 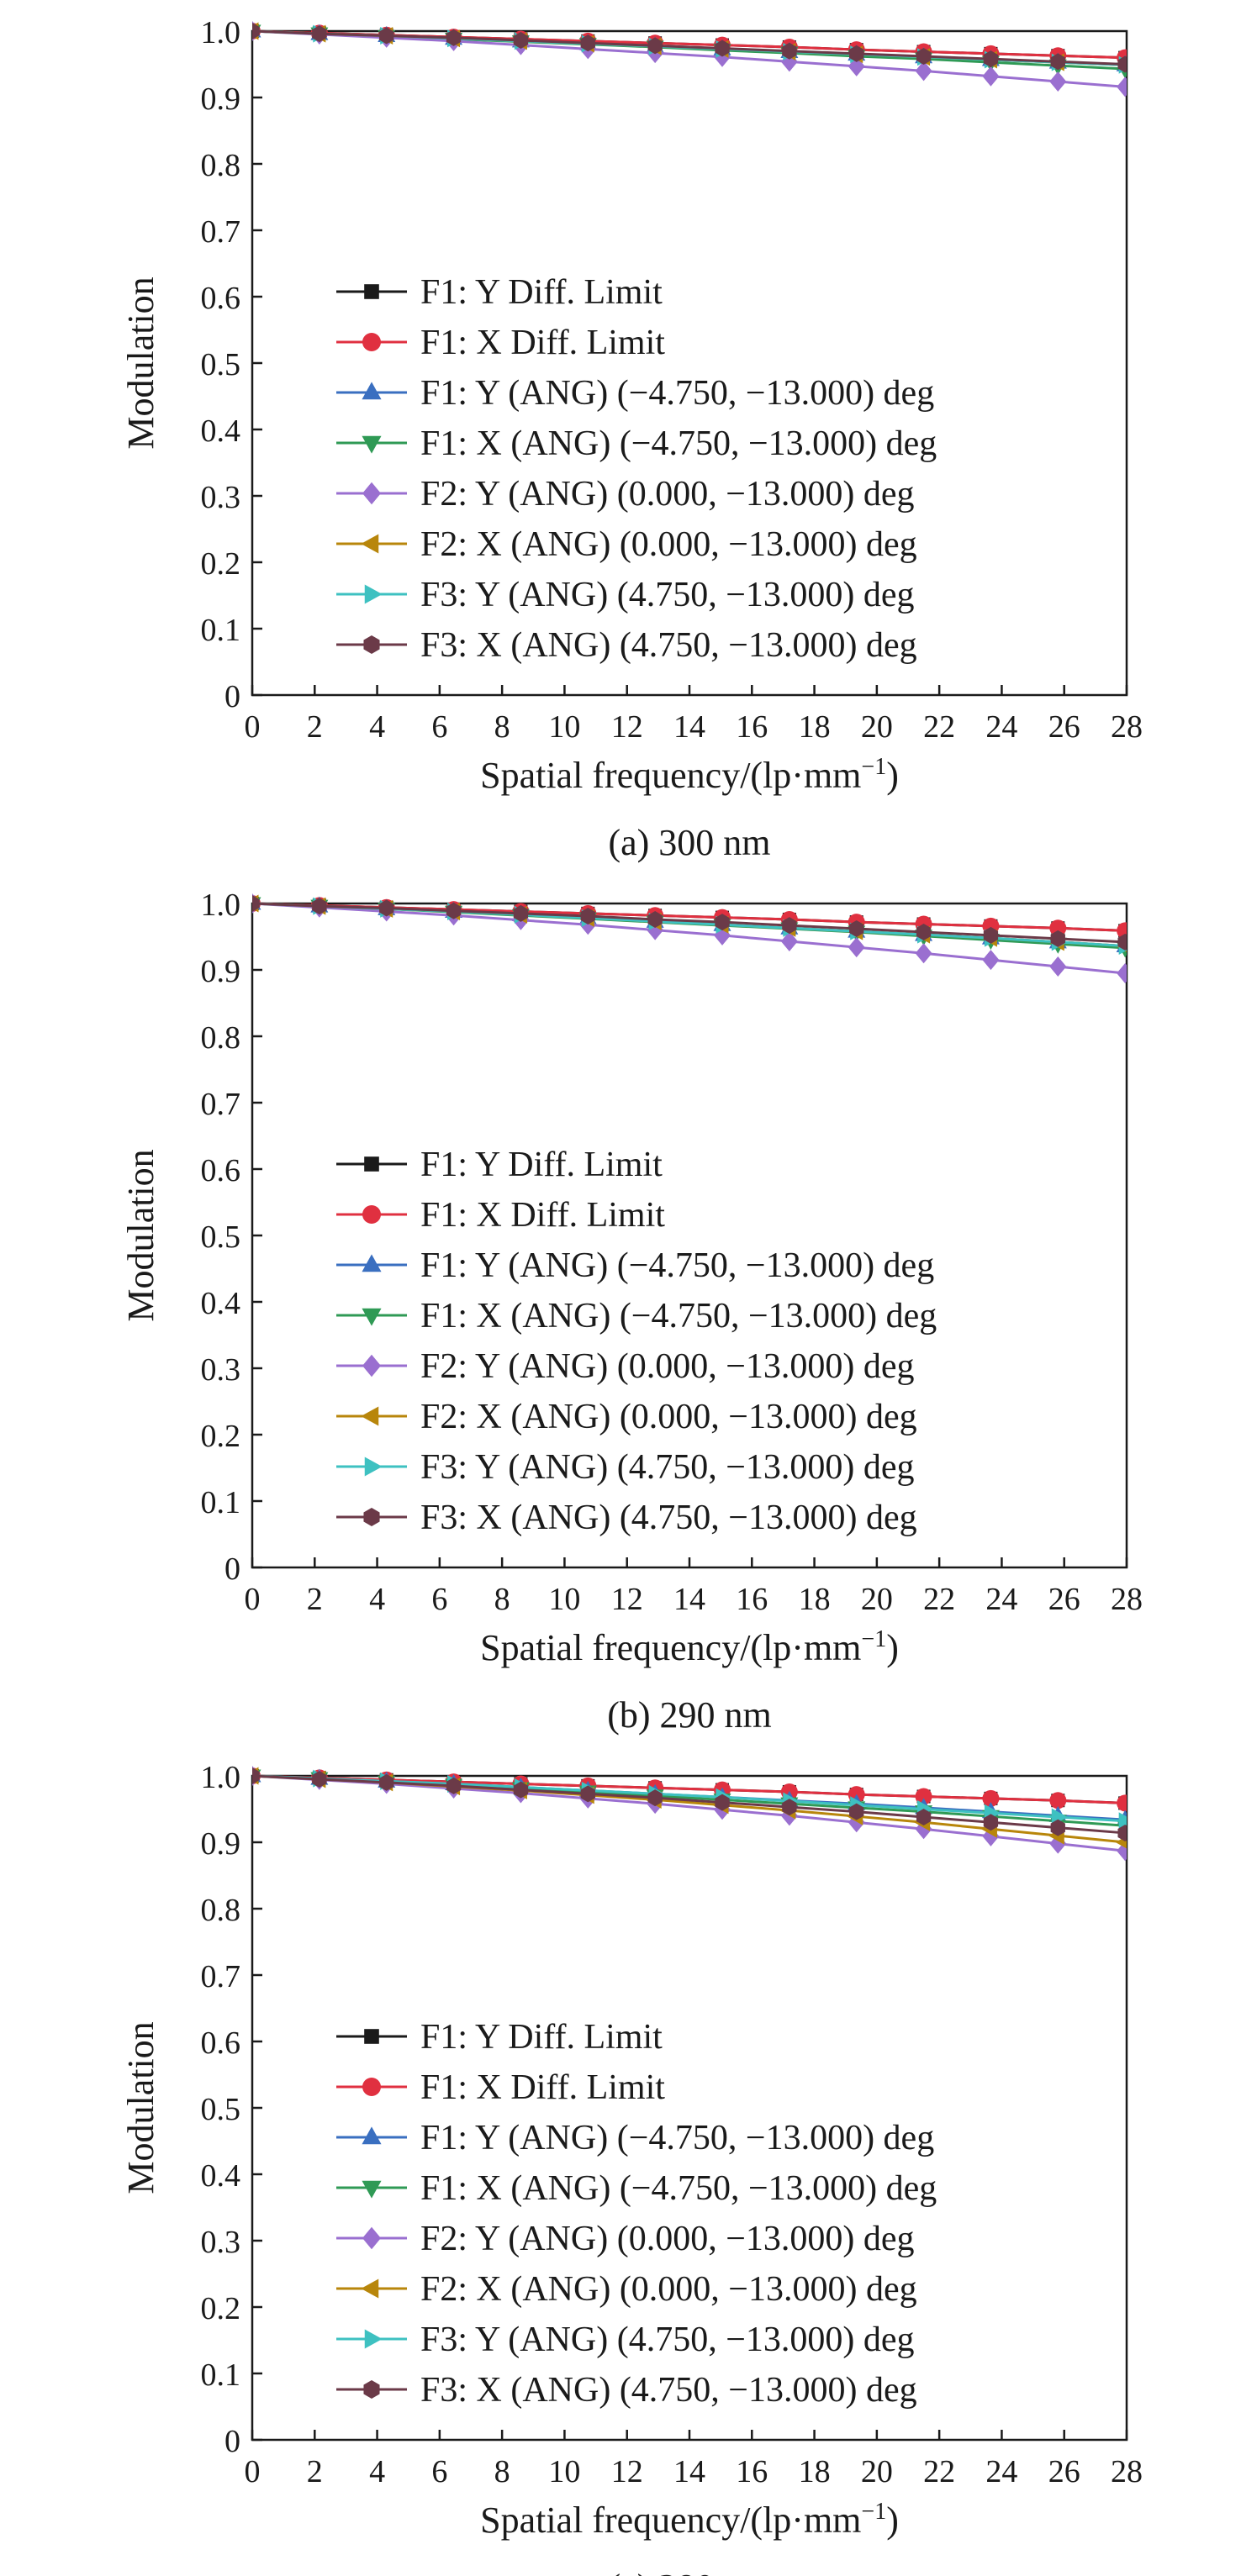 What do you see at coordinates (502, 727) in the screenshot?
I see `x-tick-label: 8` at bounding box center [502, 727].